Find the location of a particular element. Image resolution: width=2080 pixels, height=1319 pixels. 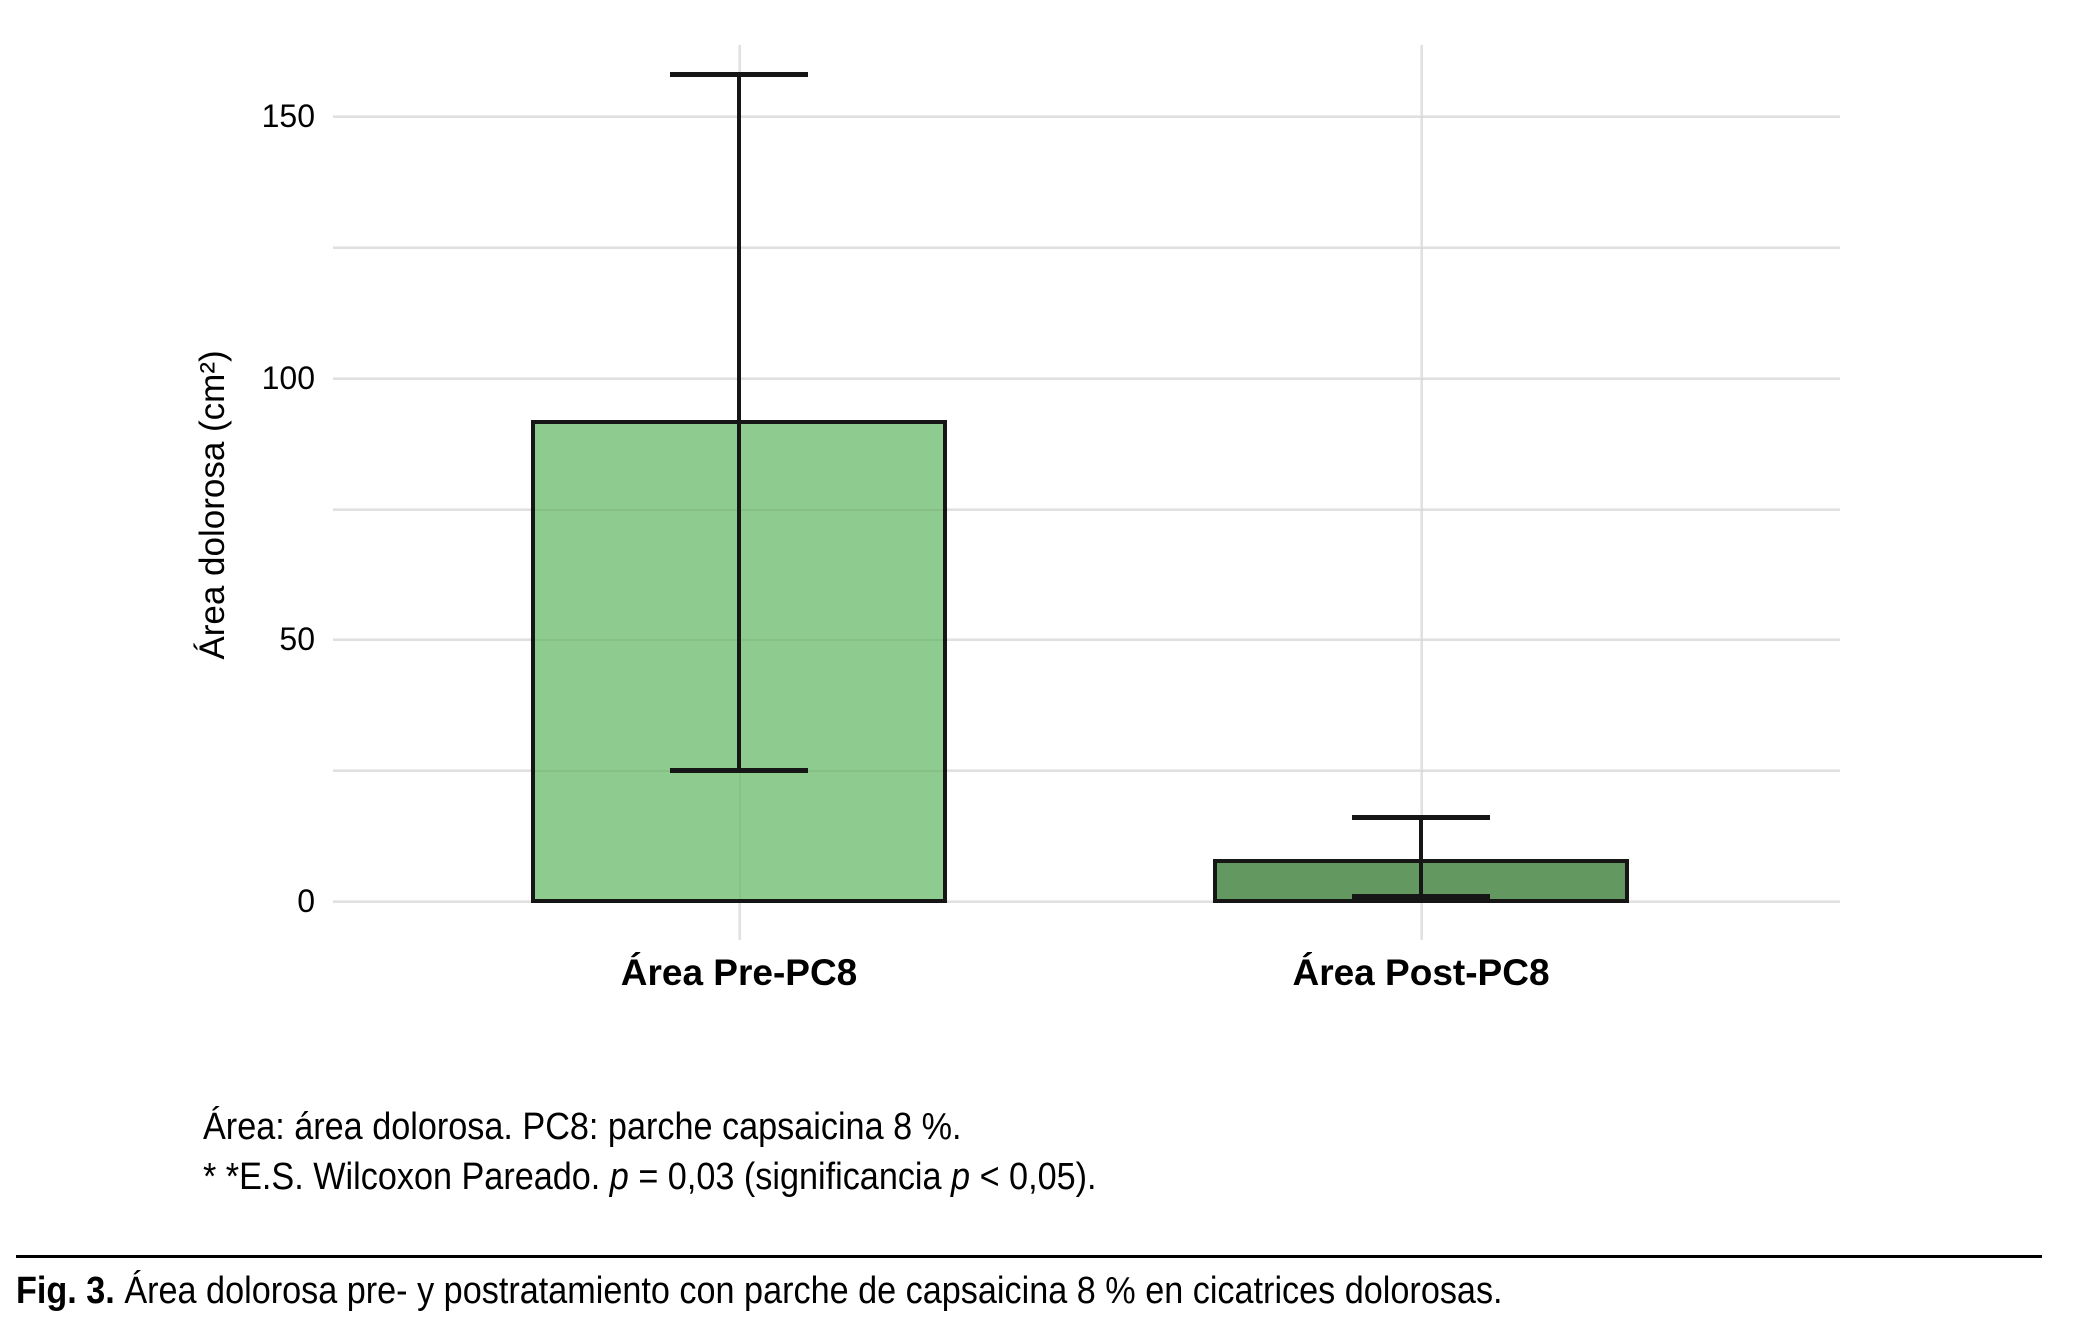

y-tick-label: 0 is located at coordinates (306, 901).